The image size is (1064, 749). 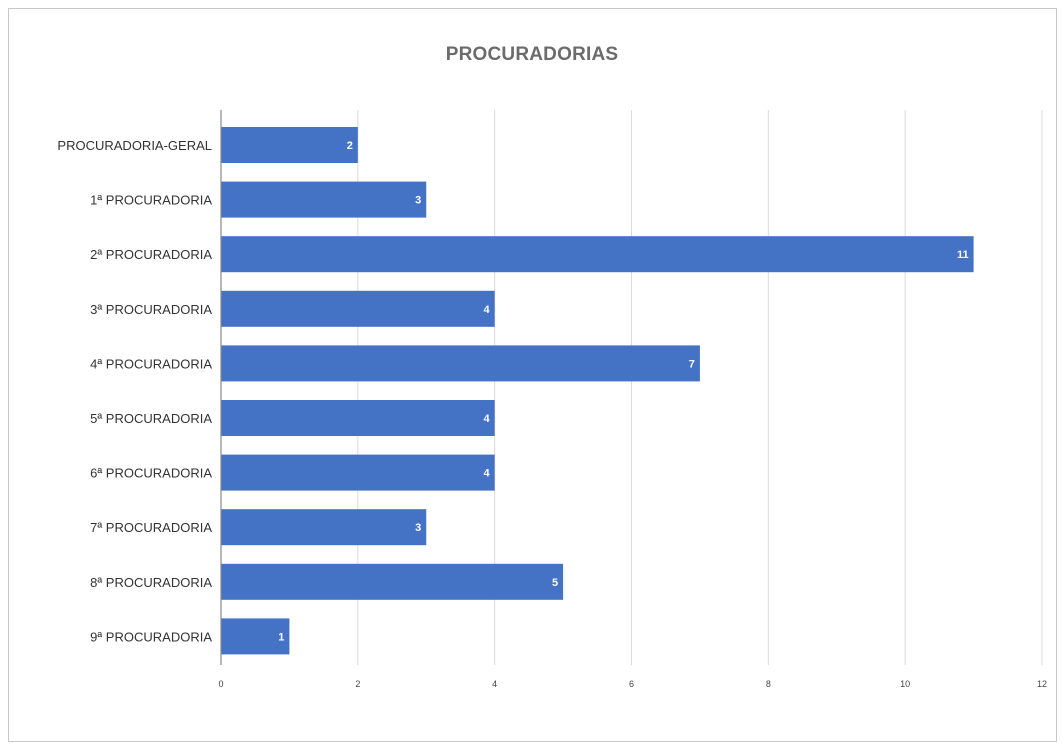 What do you see at coordinates (151, 473) in the screenshot?
I see `category-label: 6ª PROCURADORIA` at bounding box center [151, 473].